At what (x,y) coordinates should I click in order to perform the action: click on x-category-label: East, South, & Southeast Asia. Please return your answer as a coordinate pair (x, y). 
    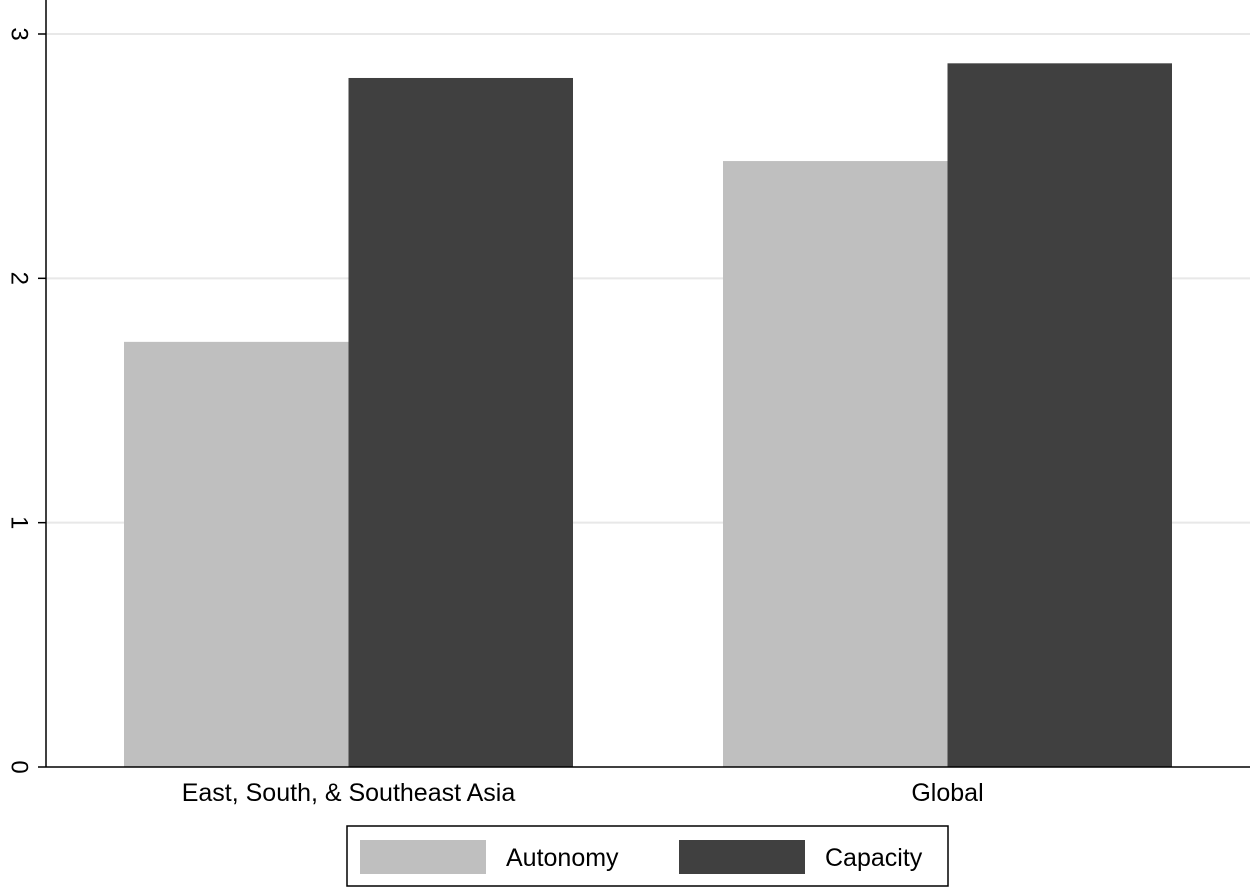
    Looking at the image, I should click on (349, 793).